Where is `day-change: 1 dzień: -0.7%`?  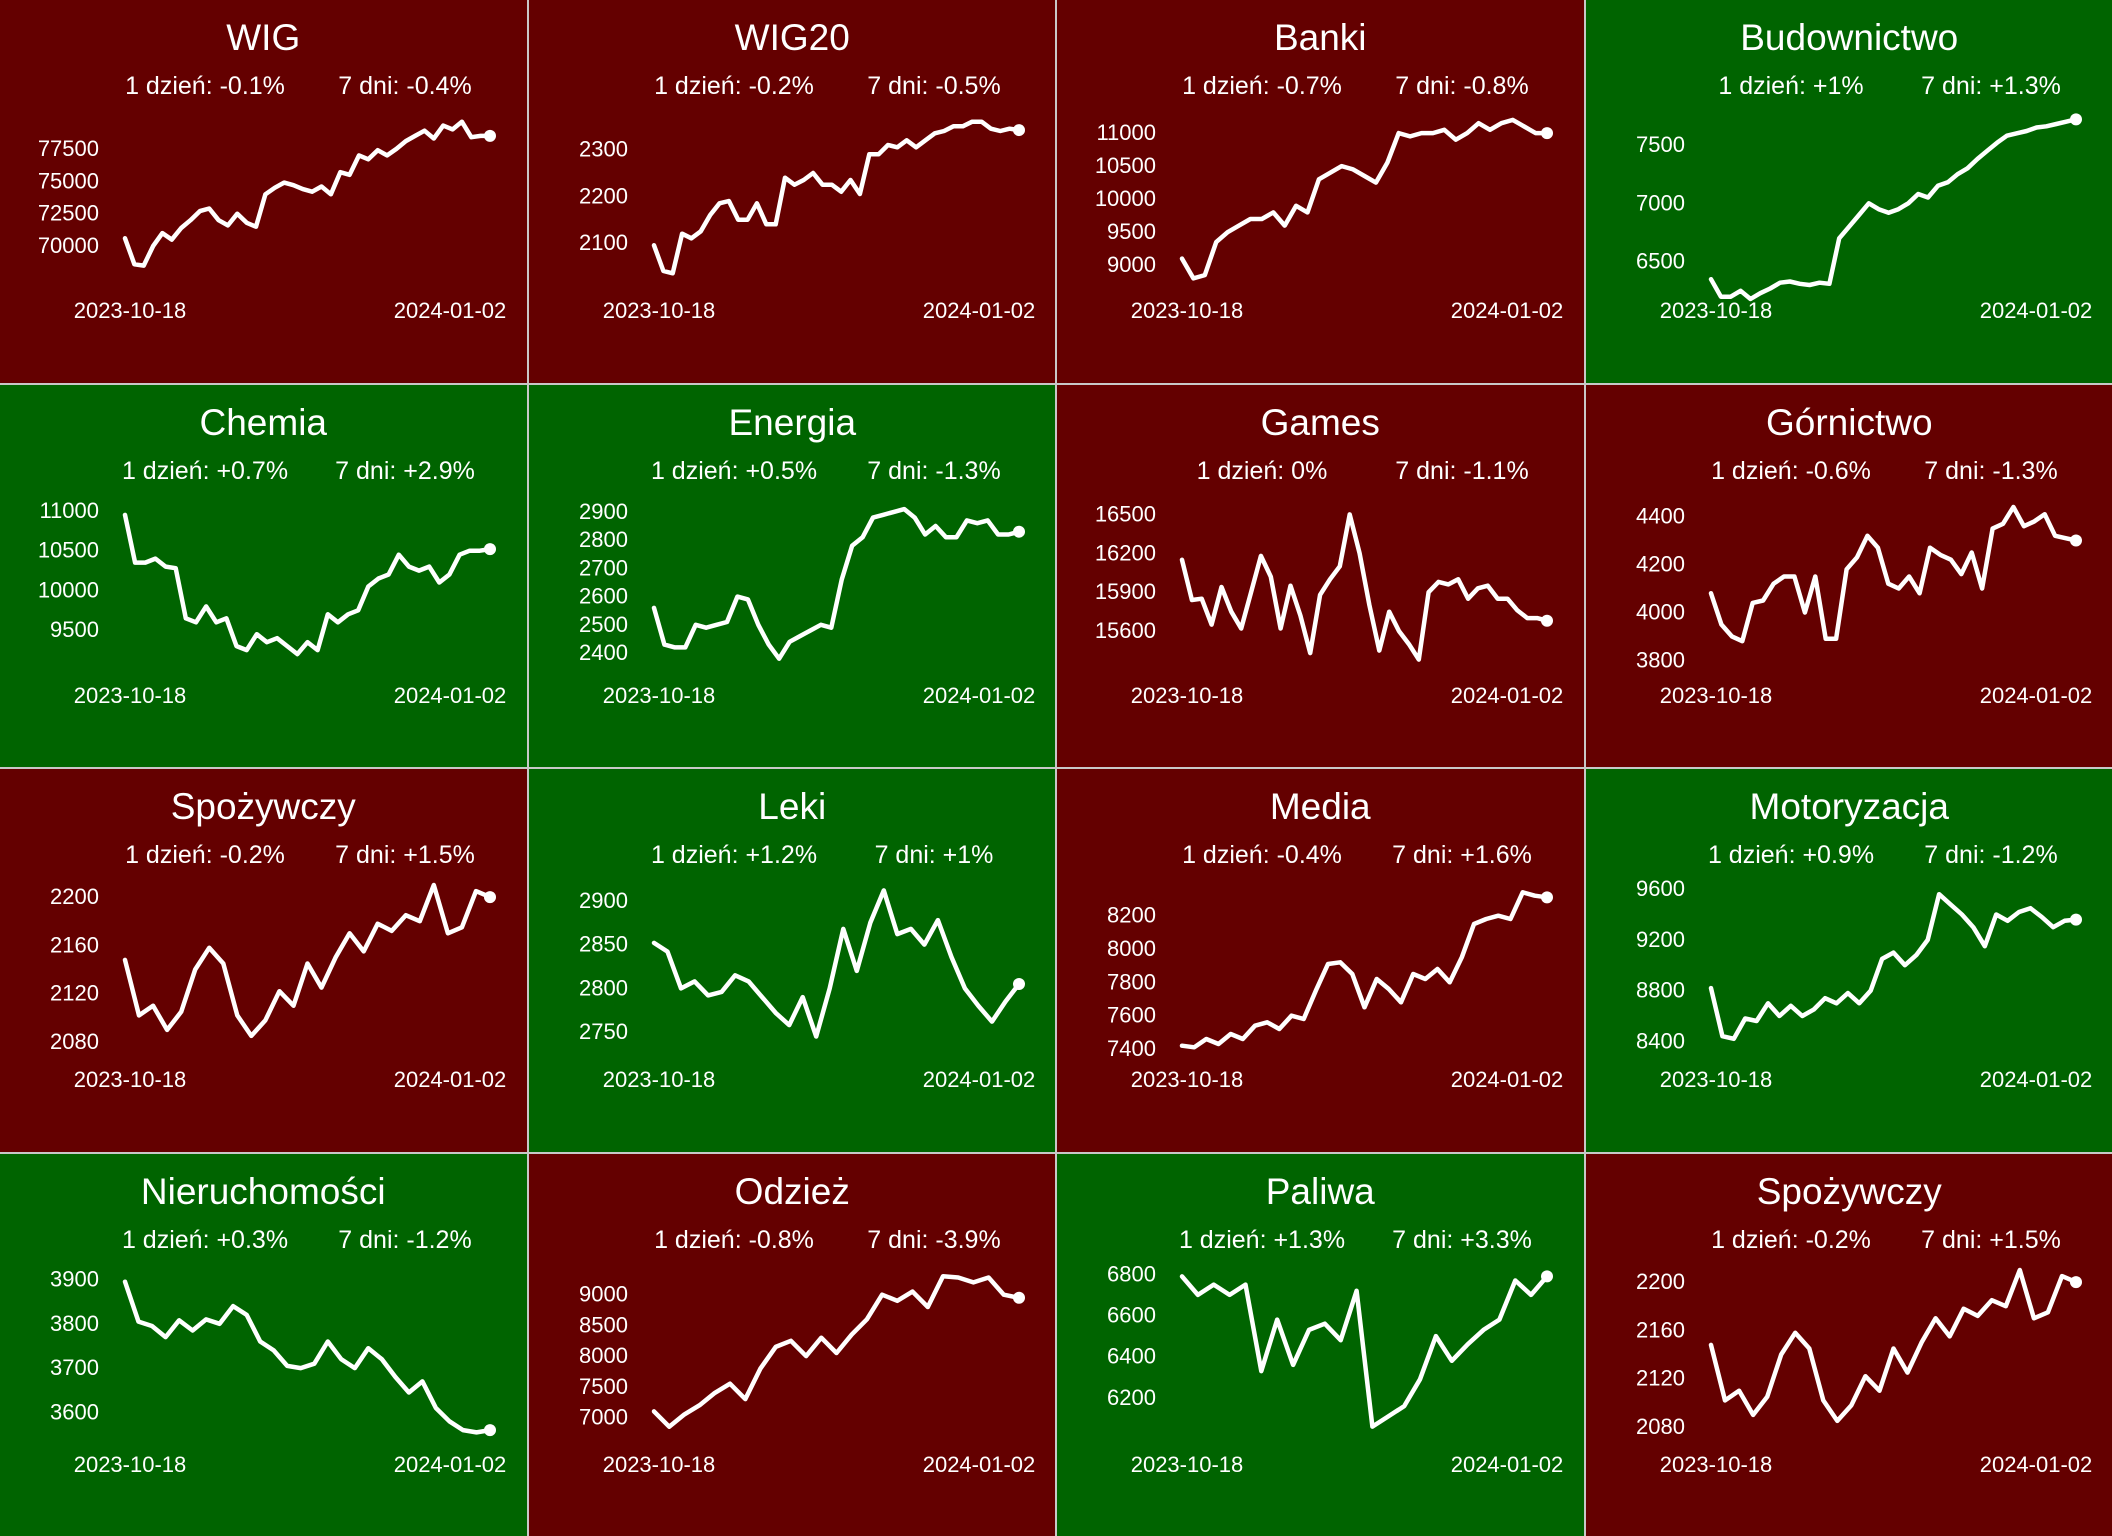 day-change: 1 dzień: -0.7% is located at coordinates (1262, 86).